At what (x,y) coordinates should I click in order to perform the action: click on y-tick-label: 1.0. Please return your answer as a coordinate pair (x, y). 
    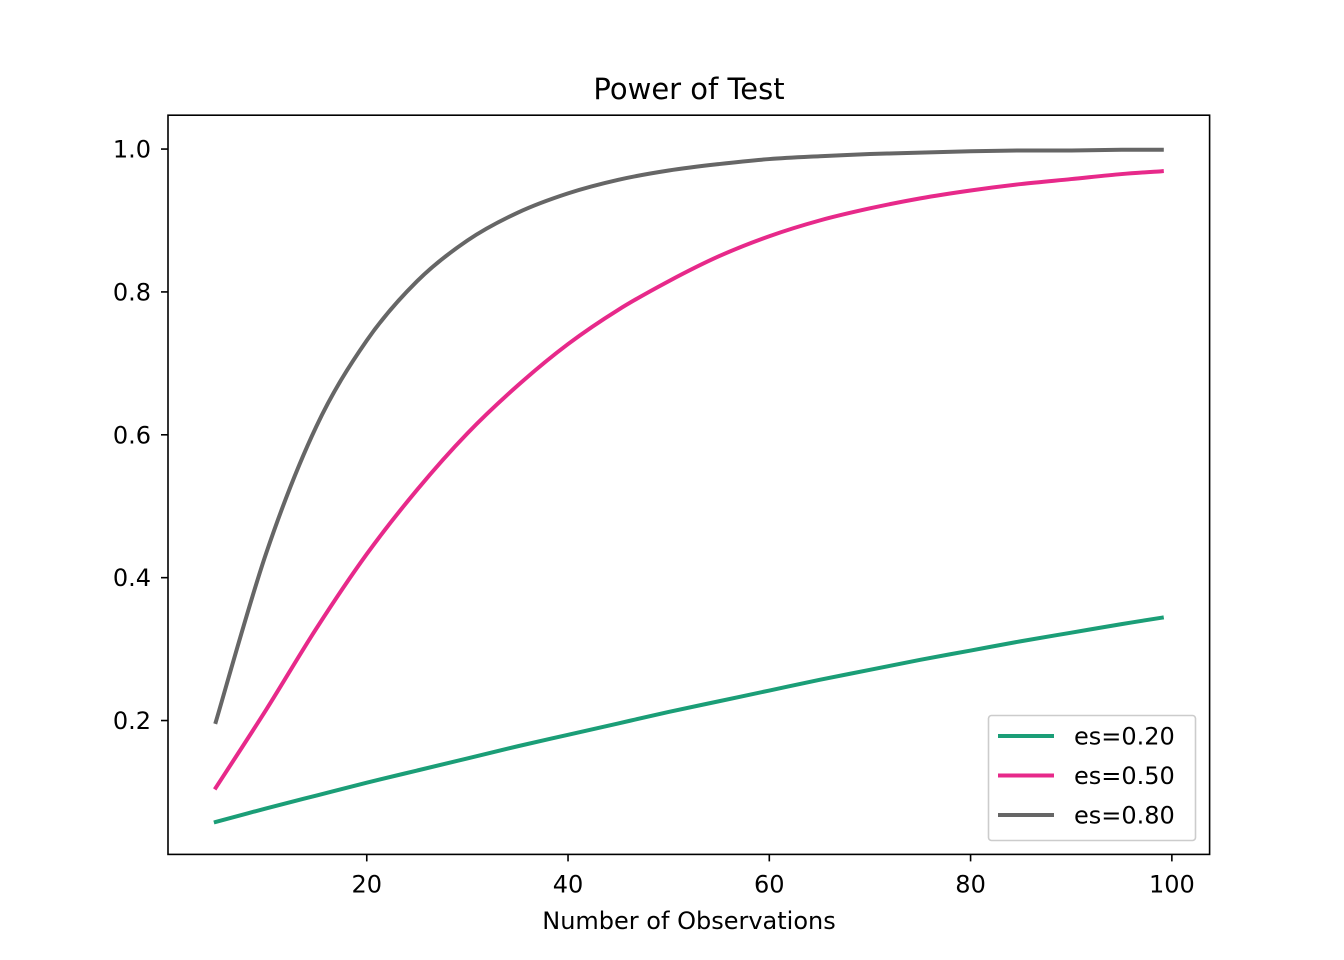
    Looking at the image, I should click on (132, 150).